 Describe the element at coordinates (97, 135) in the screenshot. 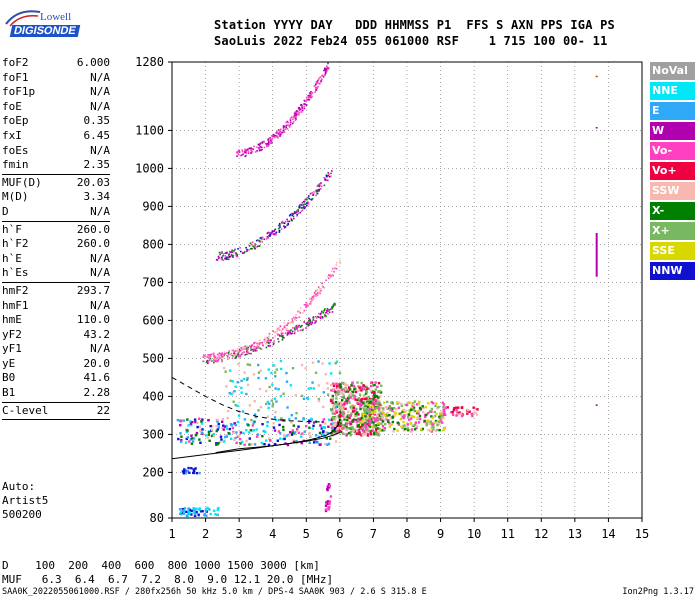

I see `param-value: 6.45` at that location.